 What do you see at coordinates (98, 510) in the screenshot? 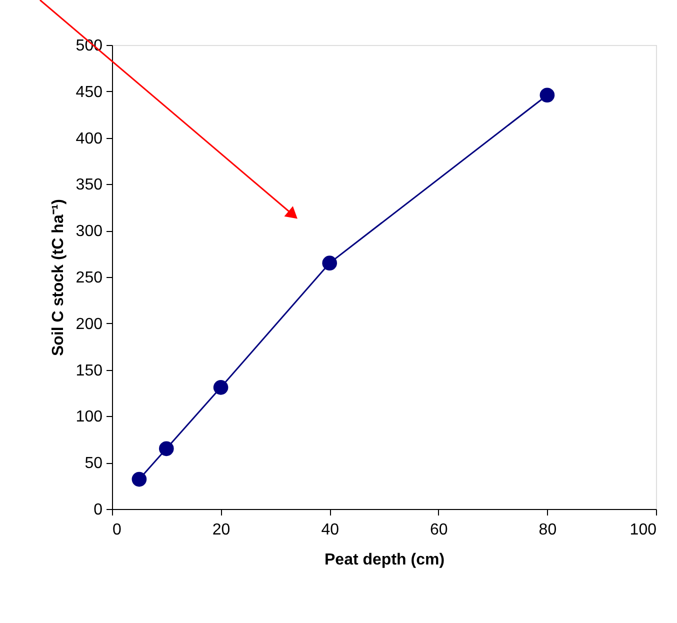
I see `y-tick-label: 0` at bounding box center [98, 510].